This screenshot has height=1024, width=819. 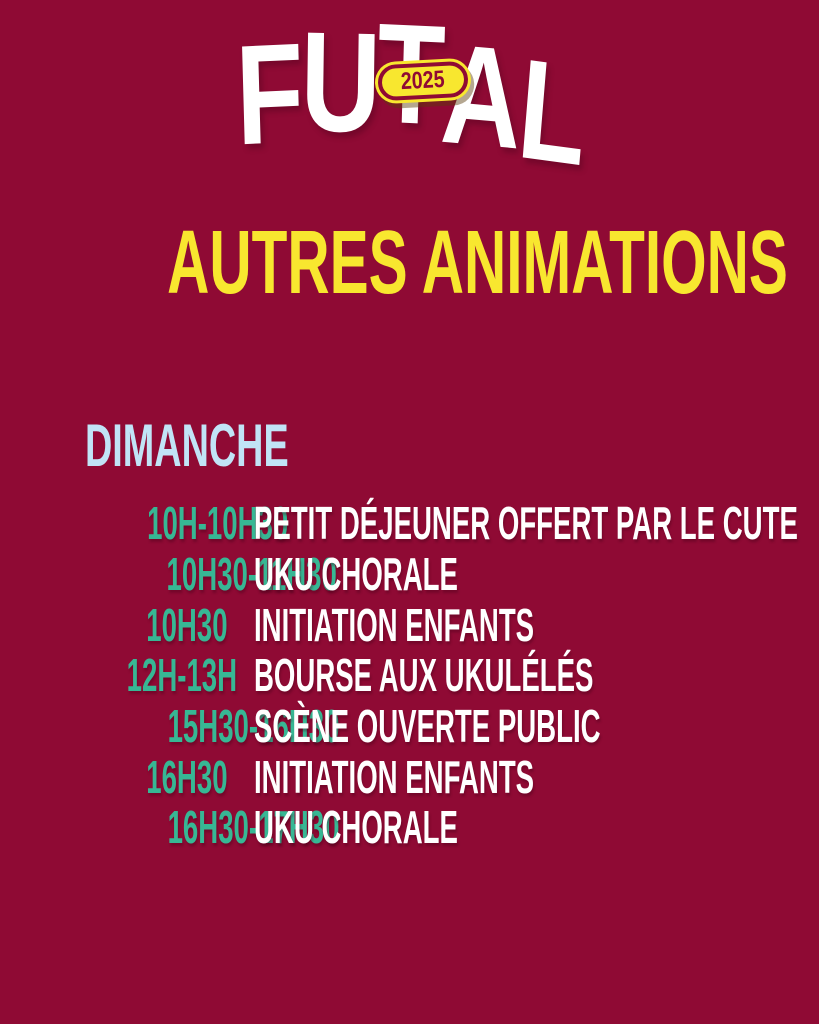 I want to click on day-heading: DIMANCHE, so click(x=187, y=445).